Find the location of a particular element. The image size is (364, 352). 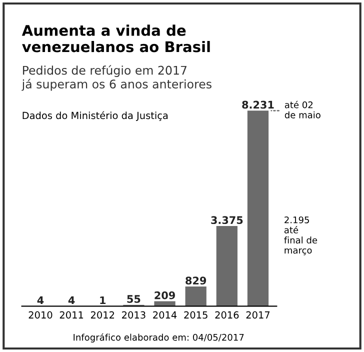

text: Infográfico elaborado em: 04/05/2017 is located at coordinates (159, 337).